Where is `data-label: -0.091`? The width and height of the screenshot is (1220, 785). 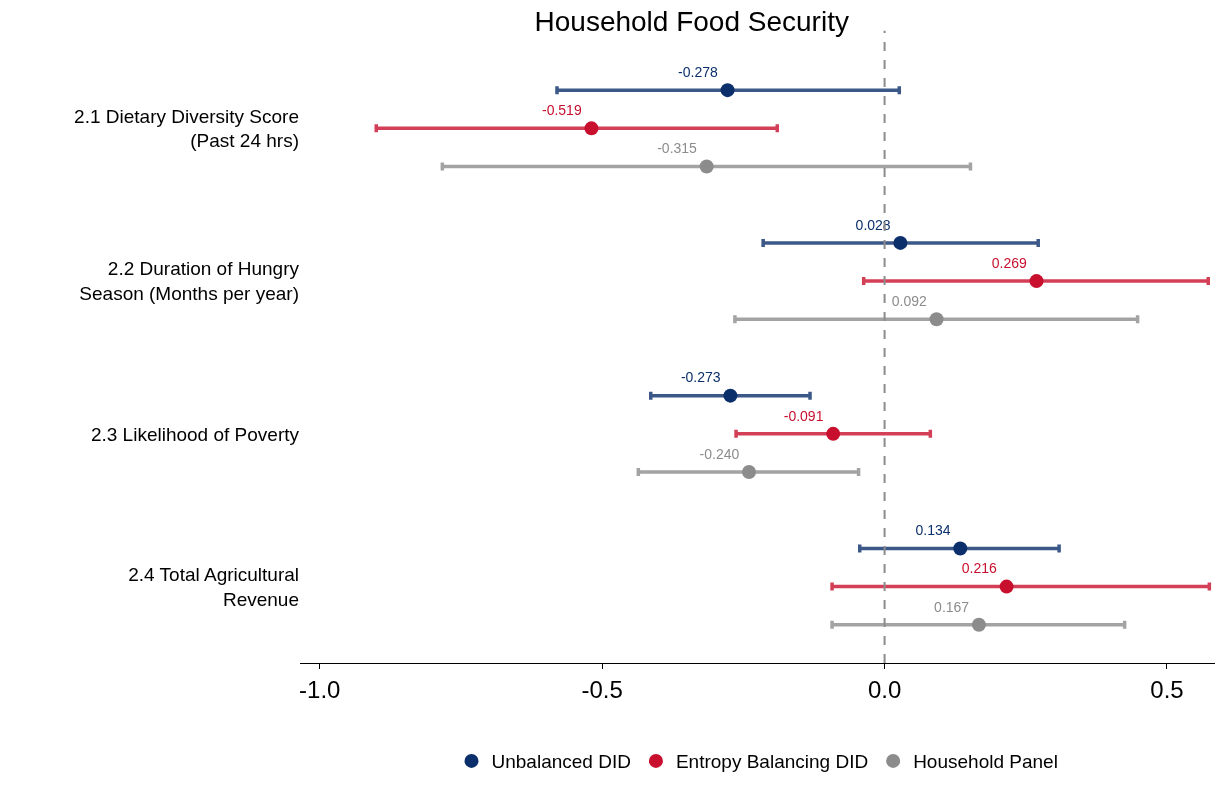 data-label: -0.091 is located at coordinates (803, 415).